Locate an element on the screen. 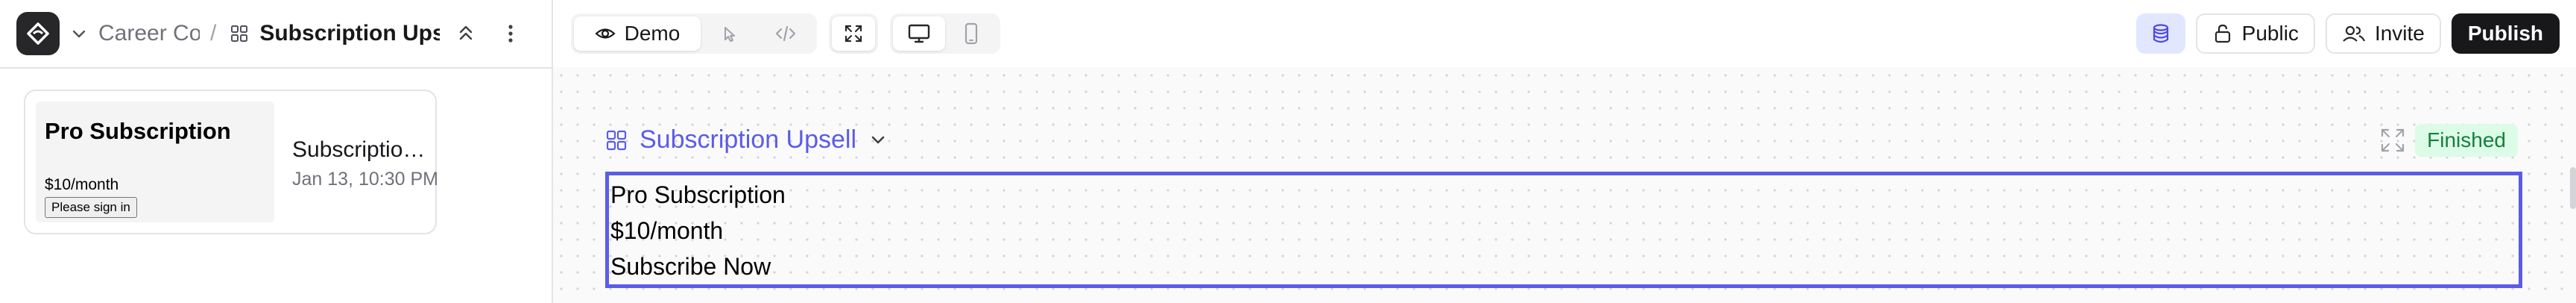  pointer-icon is located at coordinates (729, 34).